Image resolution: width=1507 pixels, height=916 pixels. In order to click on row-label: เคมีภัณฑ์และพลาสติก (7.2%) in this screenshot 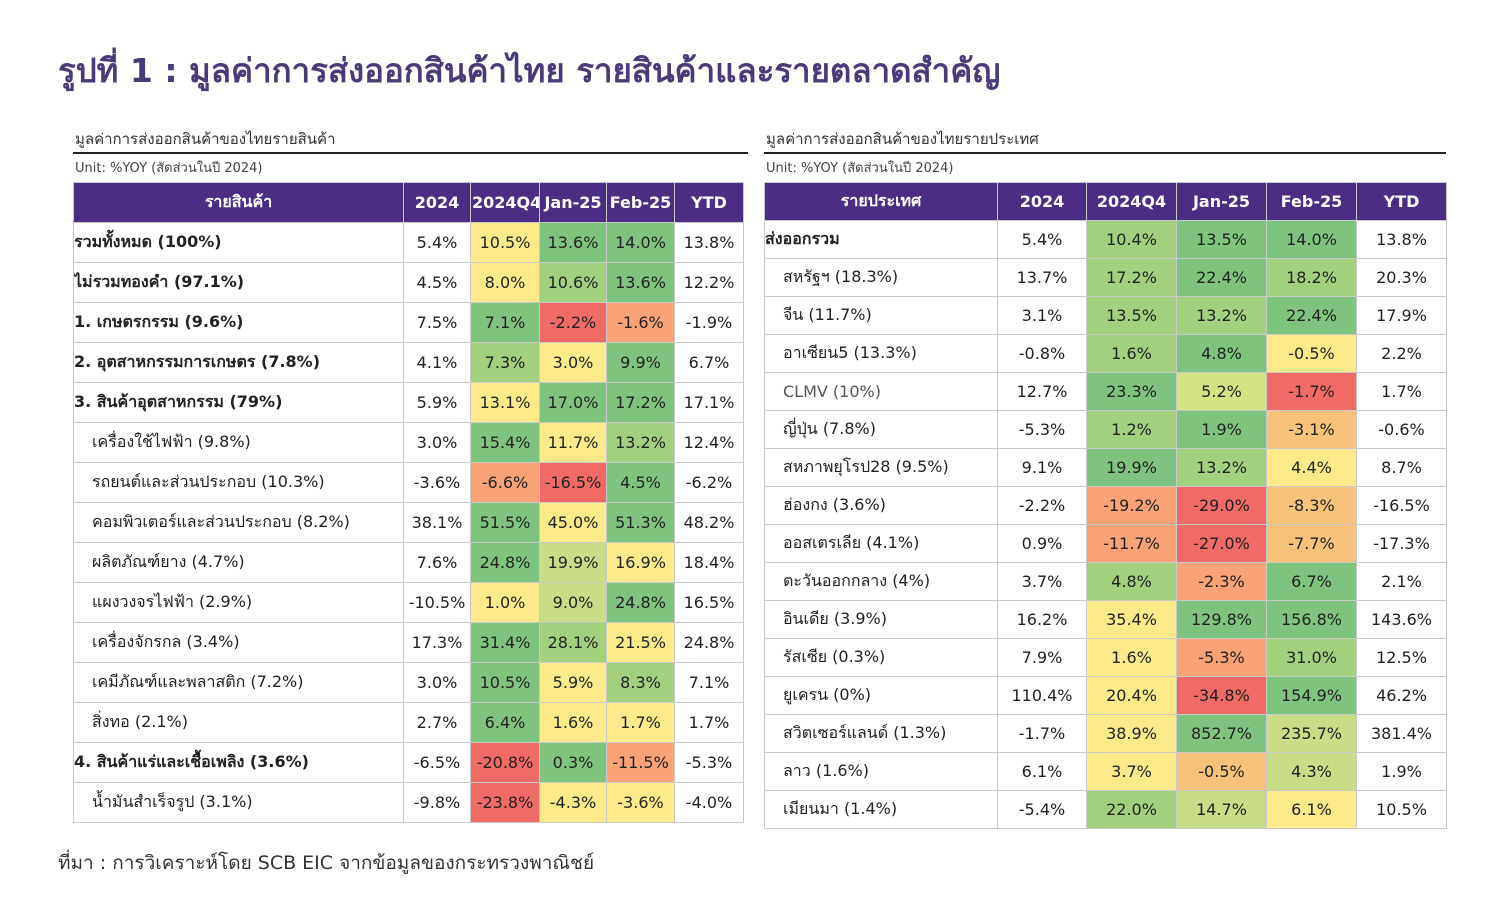, I will do `click(238, 682)`.